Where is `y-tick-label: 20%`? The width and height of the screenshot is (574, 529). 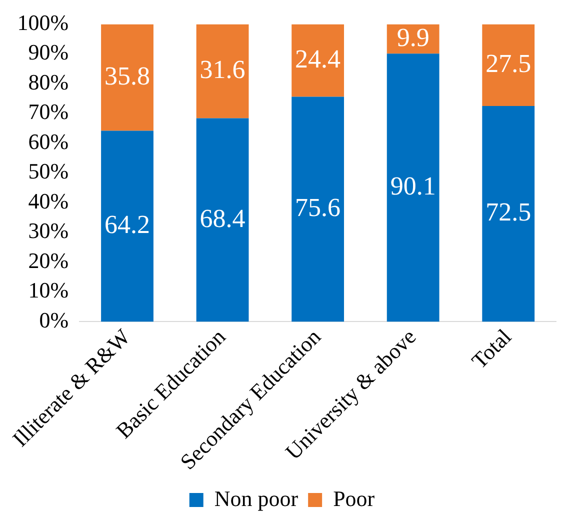 y-tick-label: 20% is located at coordinates (48, 260).